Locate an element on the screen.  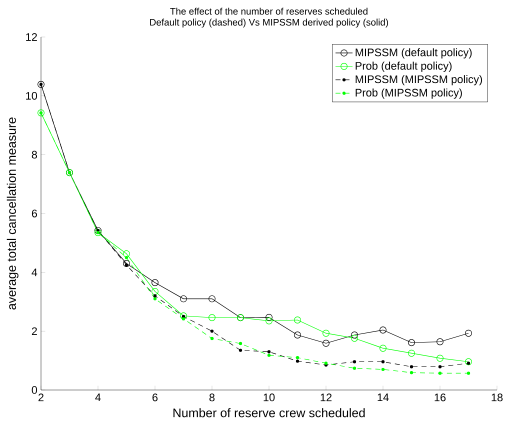
chart-title: The effect of the number of reserves scheduled is located at coordinates (269, 11).